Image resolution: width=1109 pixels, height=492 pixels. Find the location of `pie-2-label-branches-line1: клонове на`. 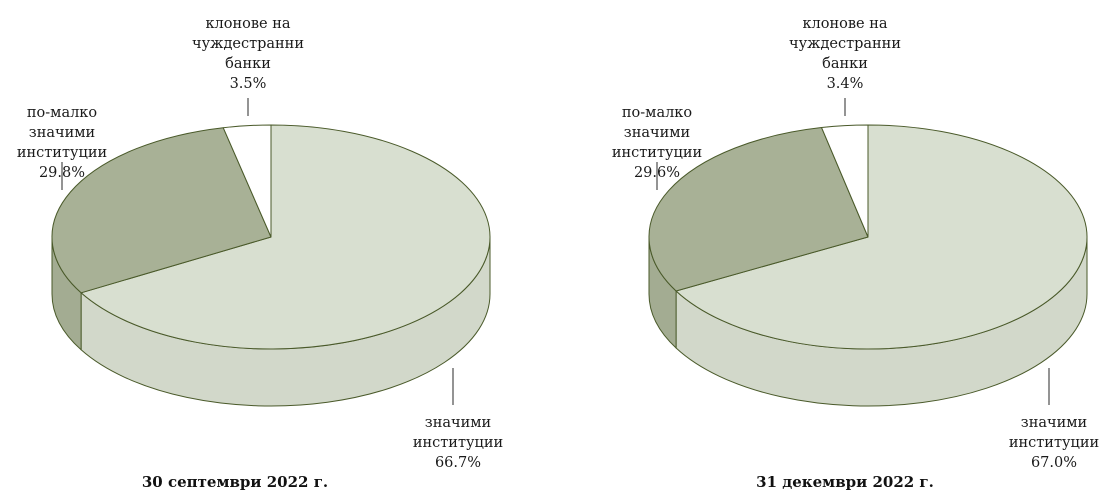

pie-2-label-branches-line1: клонове на is located at coordinates (844, 24).